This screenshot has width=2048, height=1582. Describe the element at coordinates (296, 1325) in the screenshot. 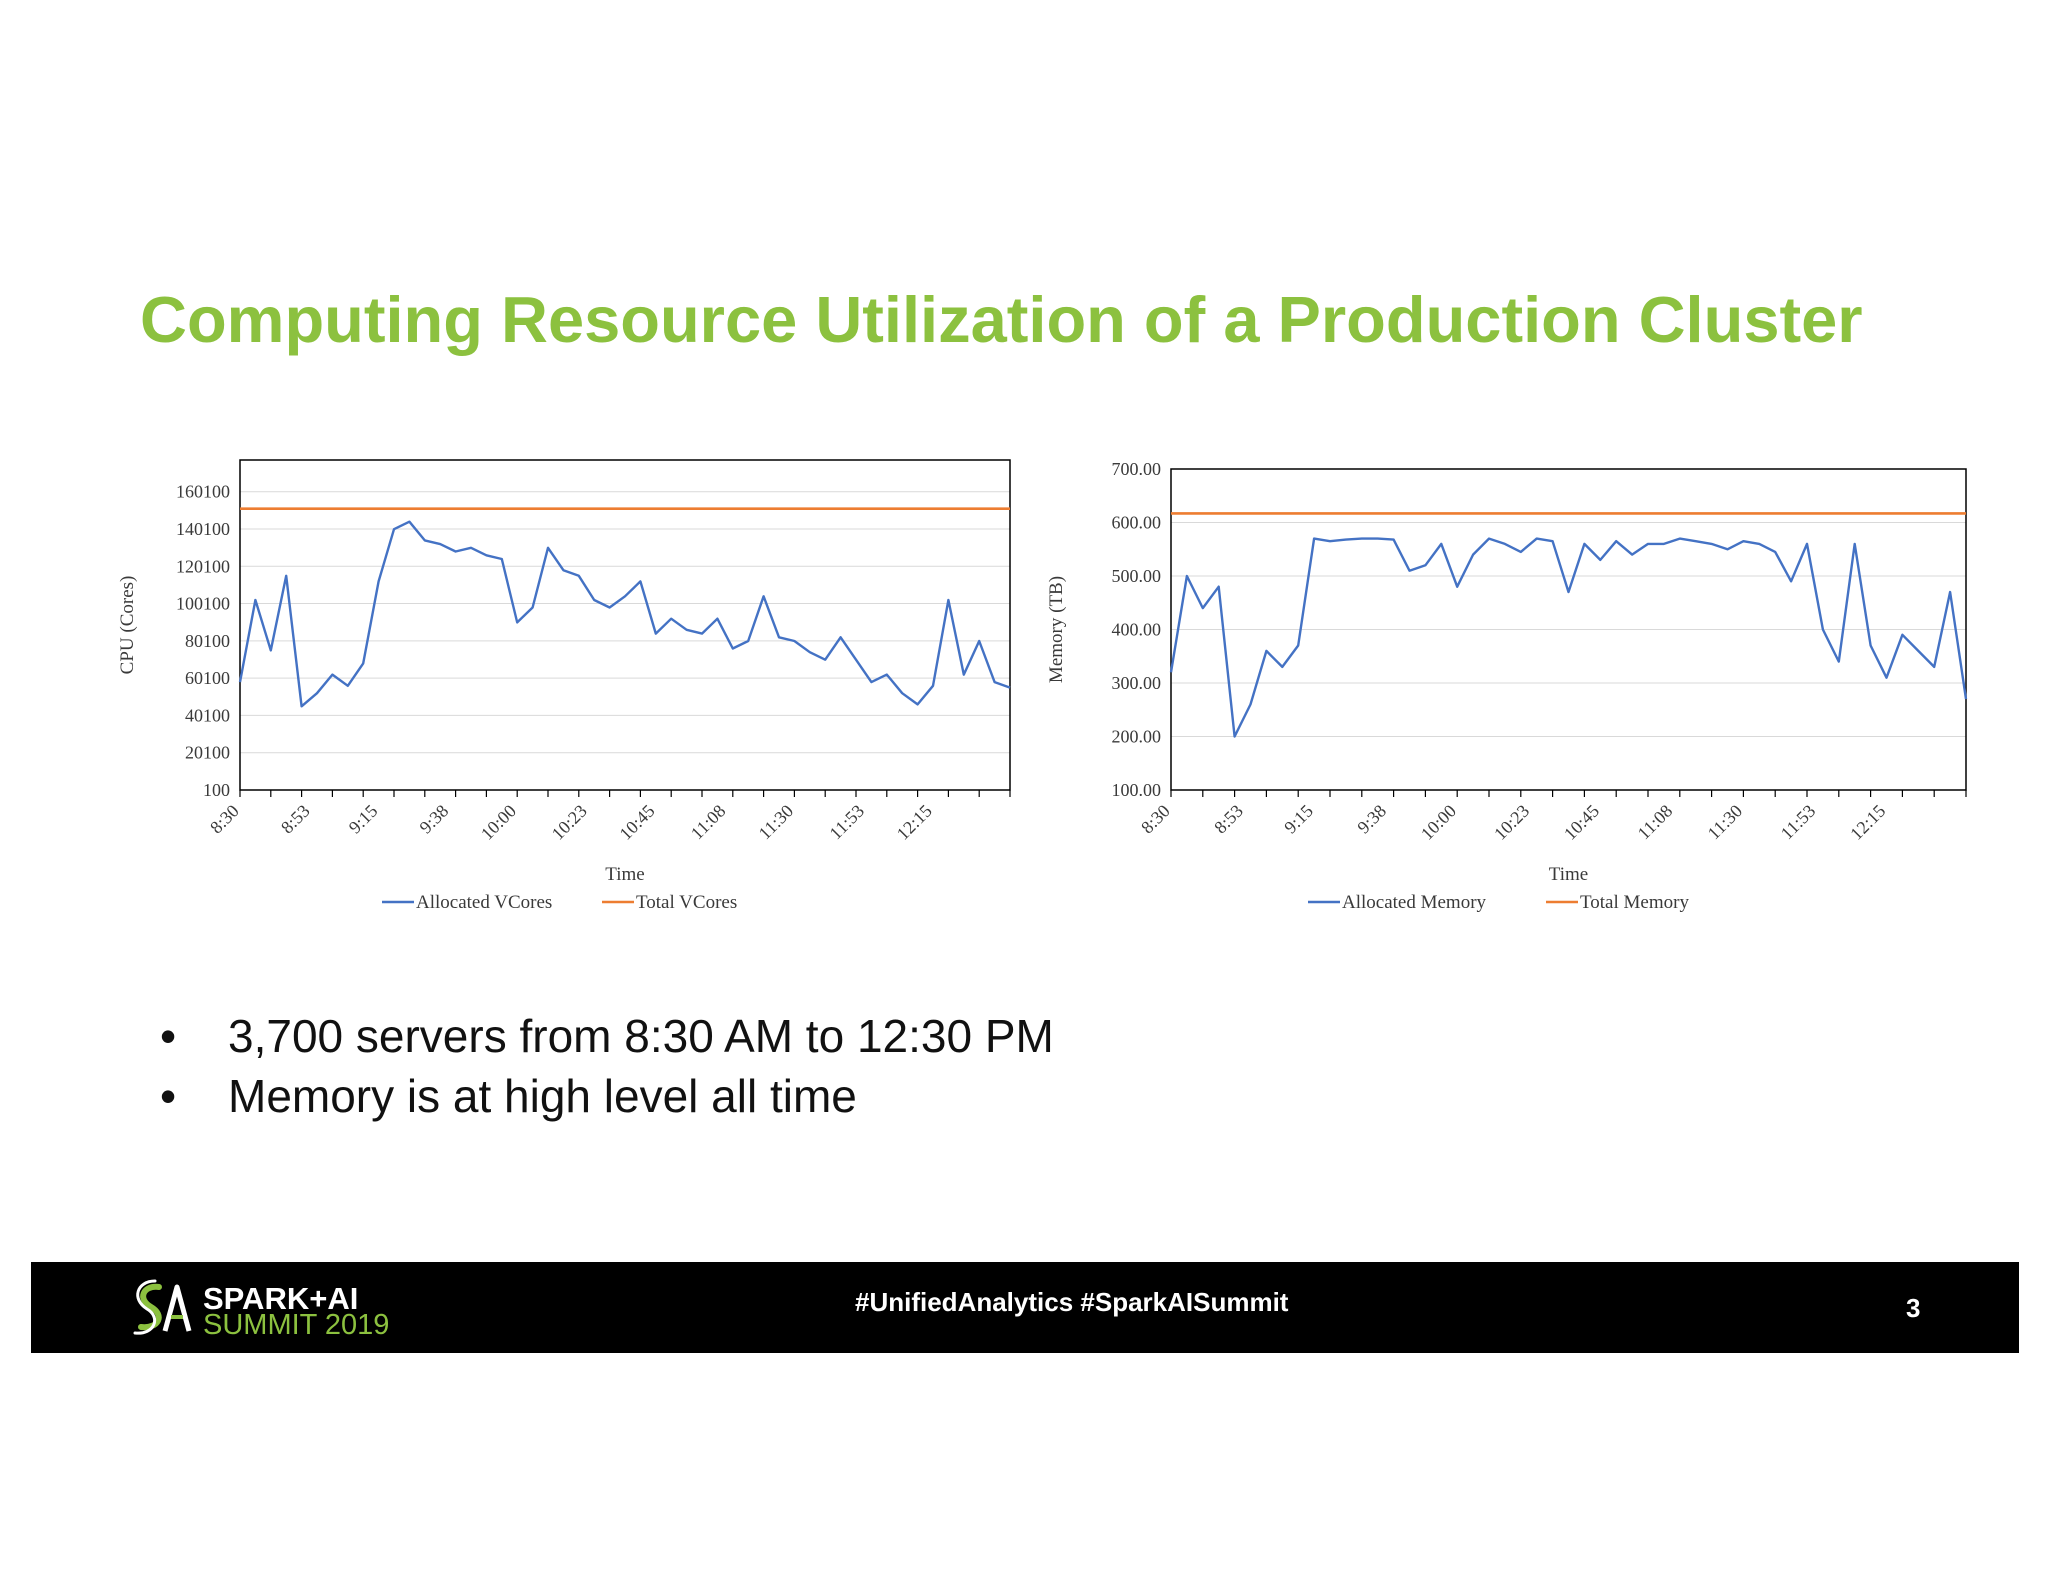

I see `logo-text-summit: SUMMIT 2019` at that location.